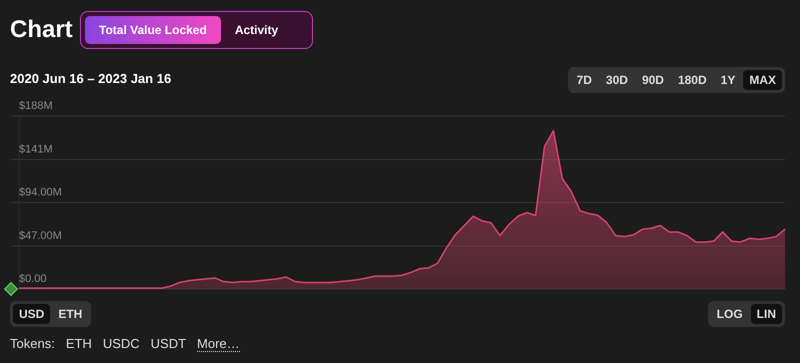 The height and width of the screenshot is (363, 800). What do you see at coordinates (766, 314) in the screenshot?
I see `text: LIN` at bounding box center [766, 314].